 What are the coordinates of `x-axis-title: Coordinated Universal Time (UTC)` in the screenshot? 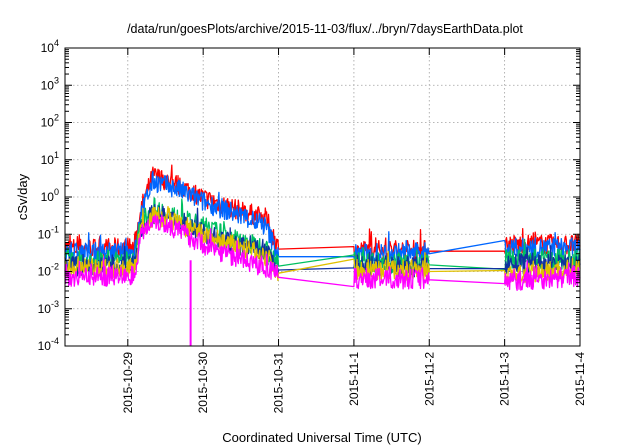 It's located at (321, 437).